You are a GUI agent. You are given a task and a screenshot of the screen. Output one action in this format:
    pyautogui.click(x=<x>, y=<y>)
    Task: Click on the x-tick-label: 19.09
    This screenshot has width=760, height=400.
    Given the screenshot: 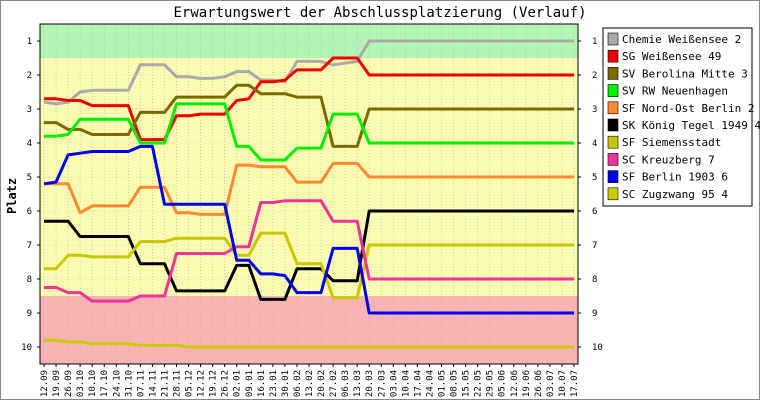 What is the action you would take?
    pyautogui.click(x=57, y=383)
    